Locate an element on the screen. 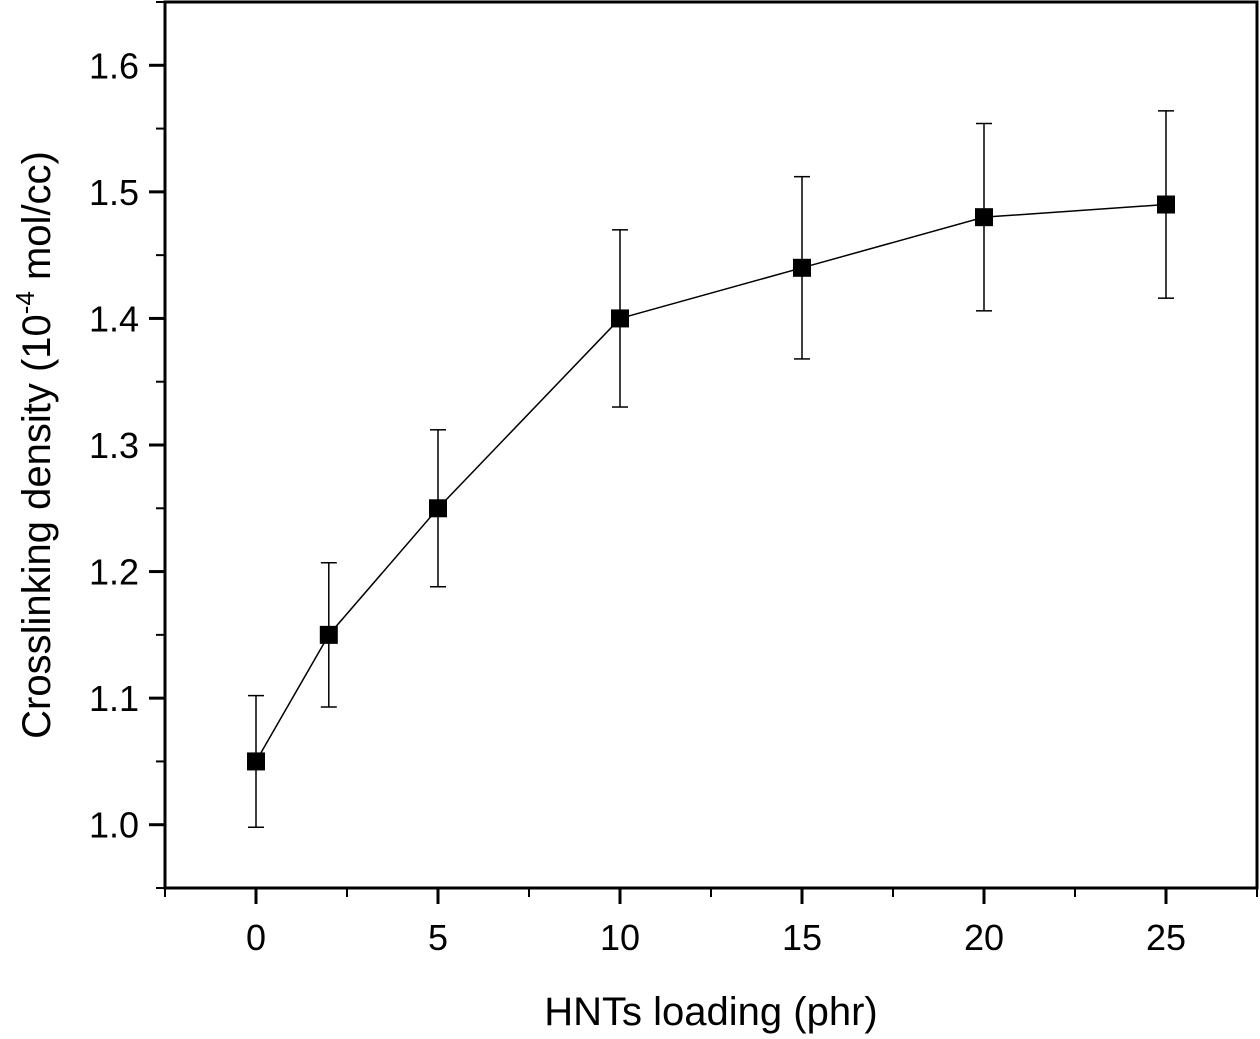 This screenshot has height=1039, width=1260. x-tick-label: 15 is located at coordinates (802, 937).